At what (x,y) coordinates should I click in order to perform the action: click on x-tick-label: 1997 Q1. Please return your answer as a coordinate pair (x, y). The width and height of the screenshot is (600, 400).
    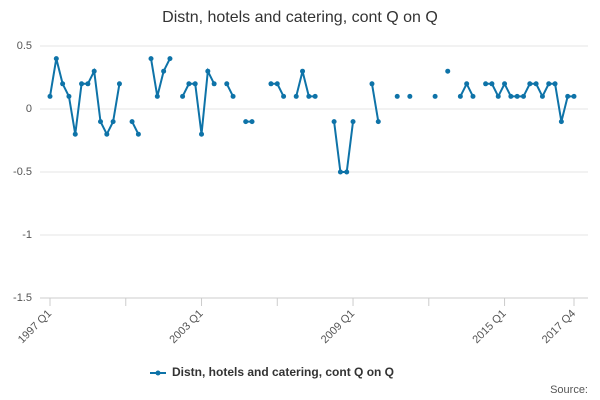
    Looking at the image, I should click on (35, 327).